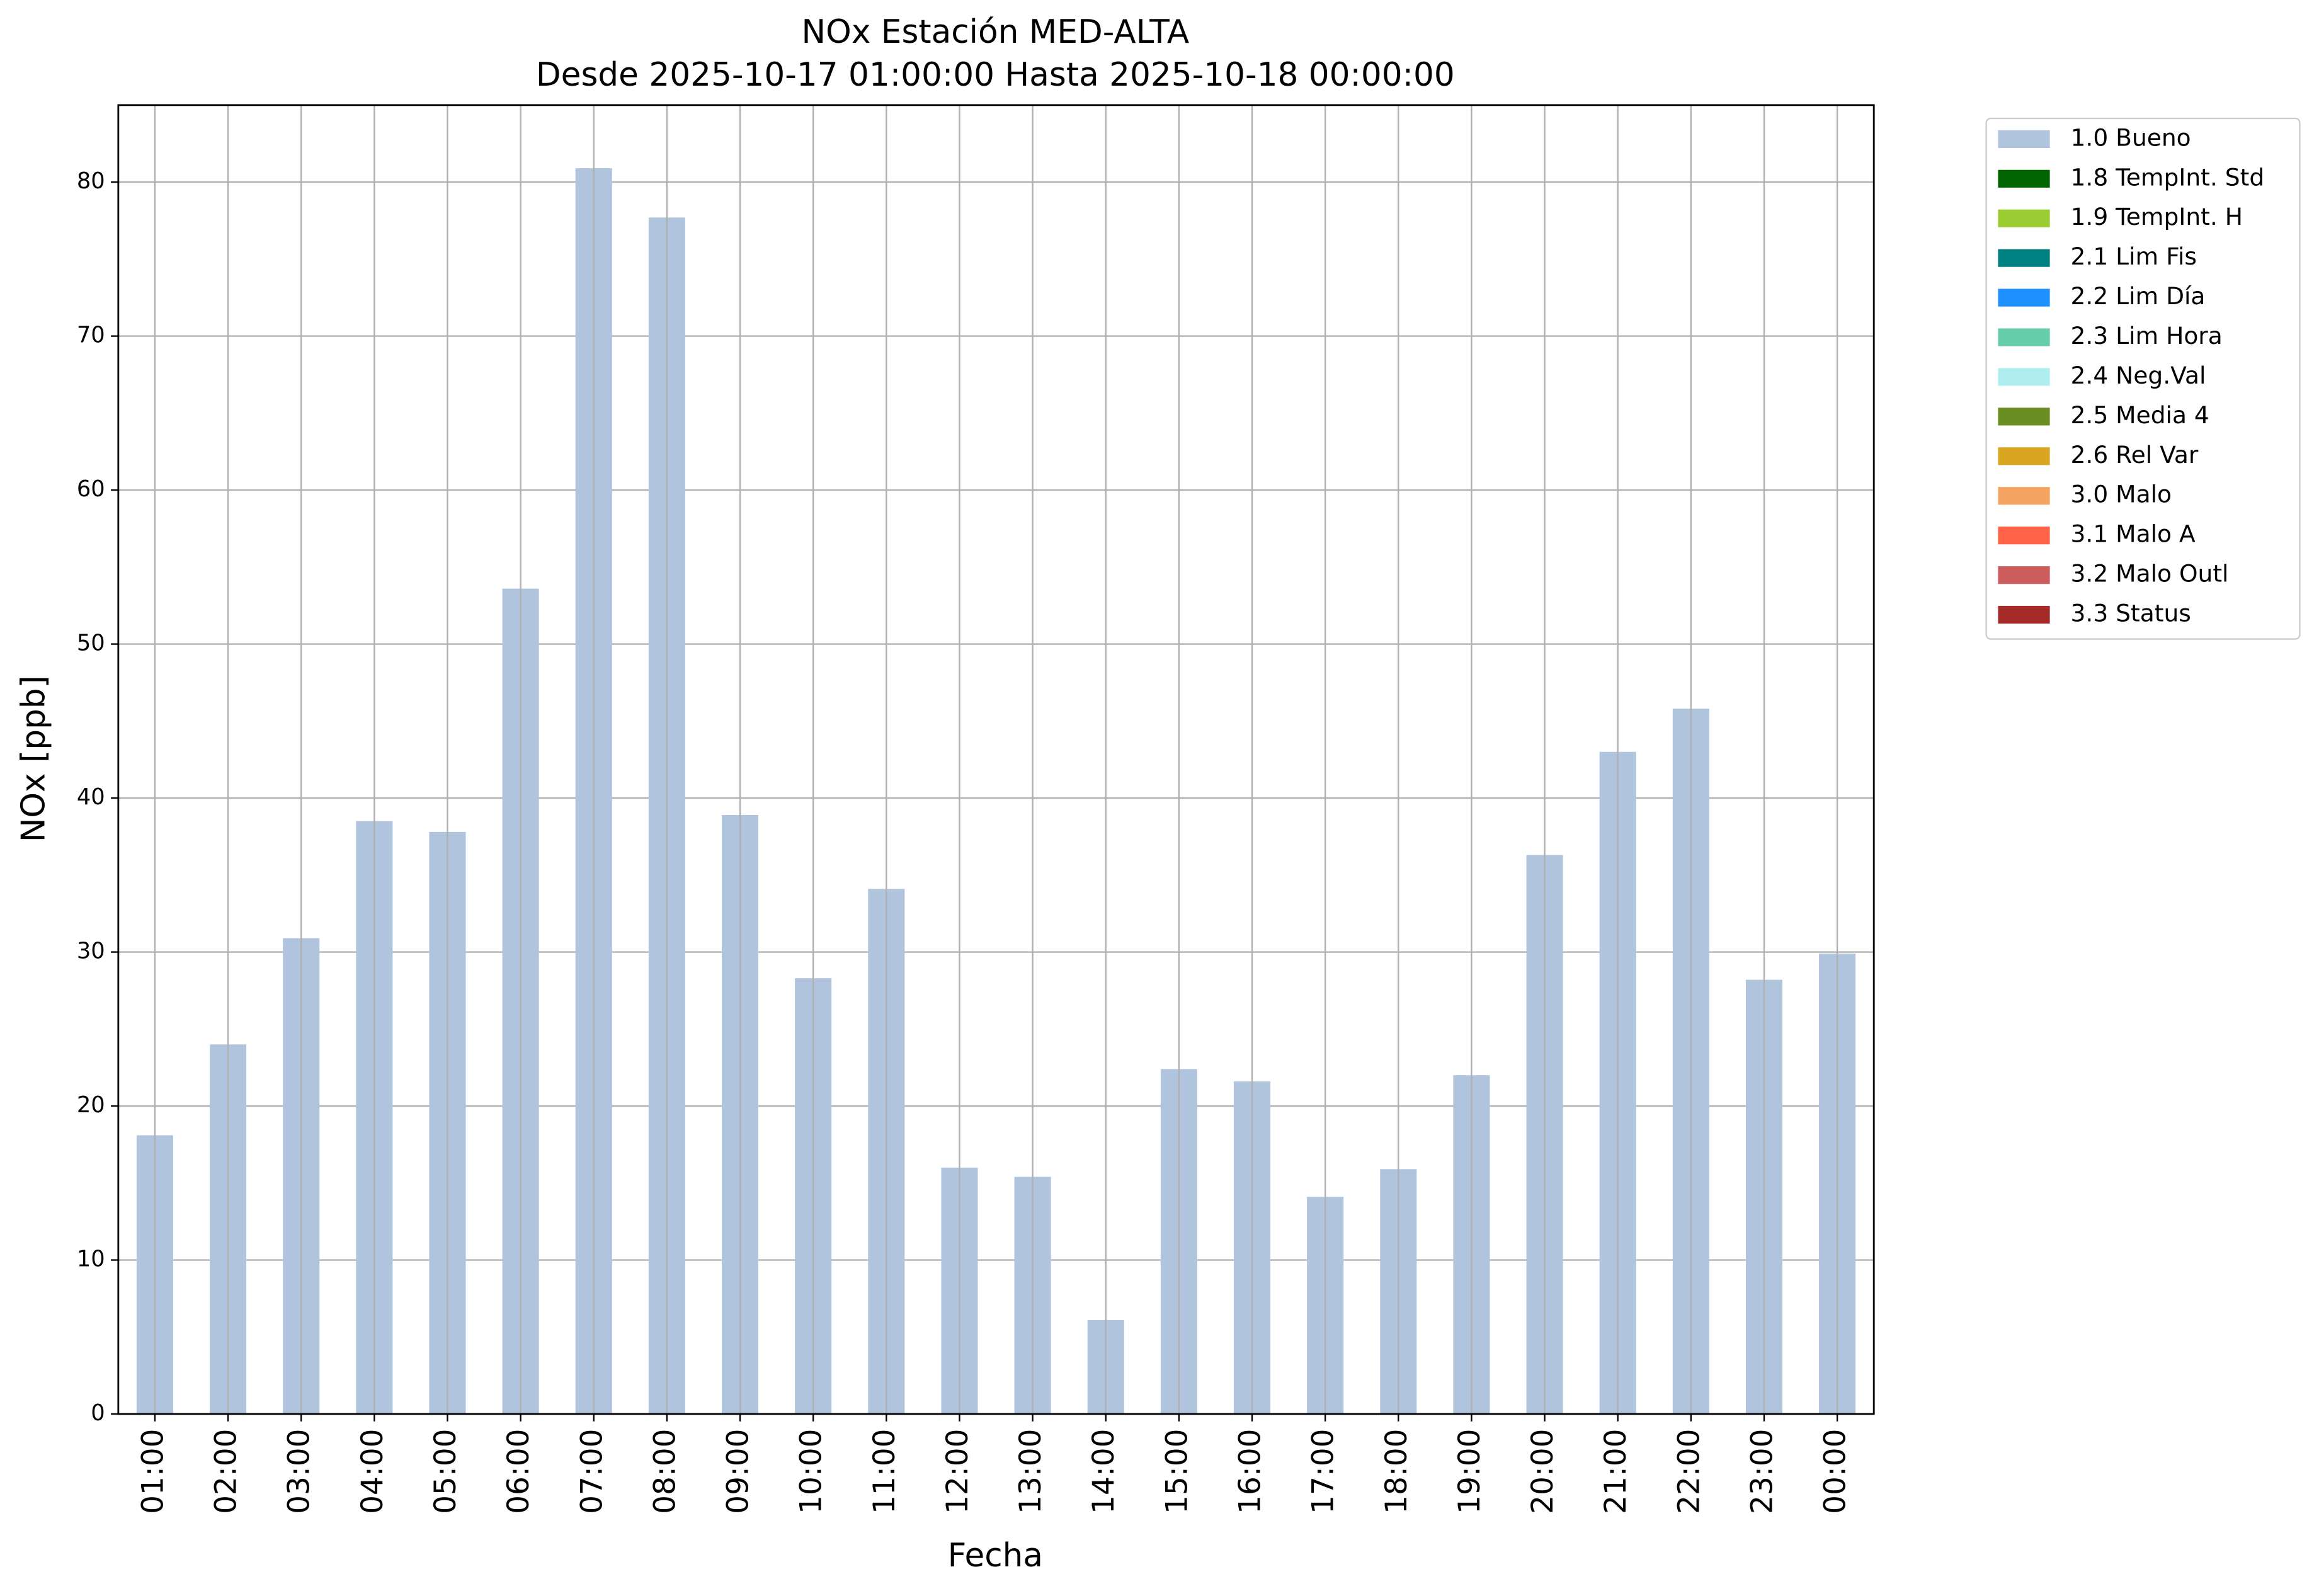  Describe the element at coordinates (738, 1471) in the screenshot. I see `x-tick-label: 09:00` at that location.